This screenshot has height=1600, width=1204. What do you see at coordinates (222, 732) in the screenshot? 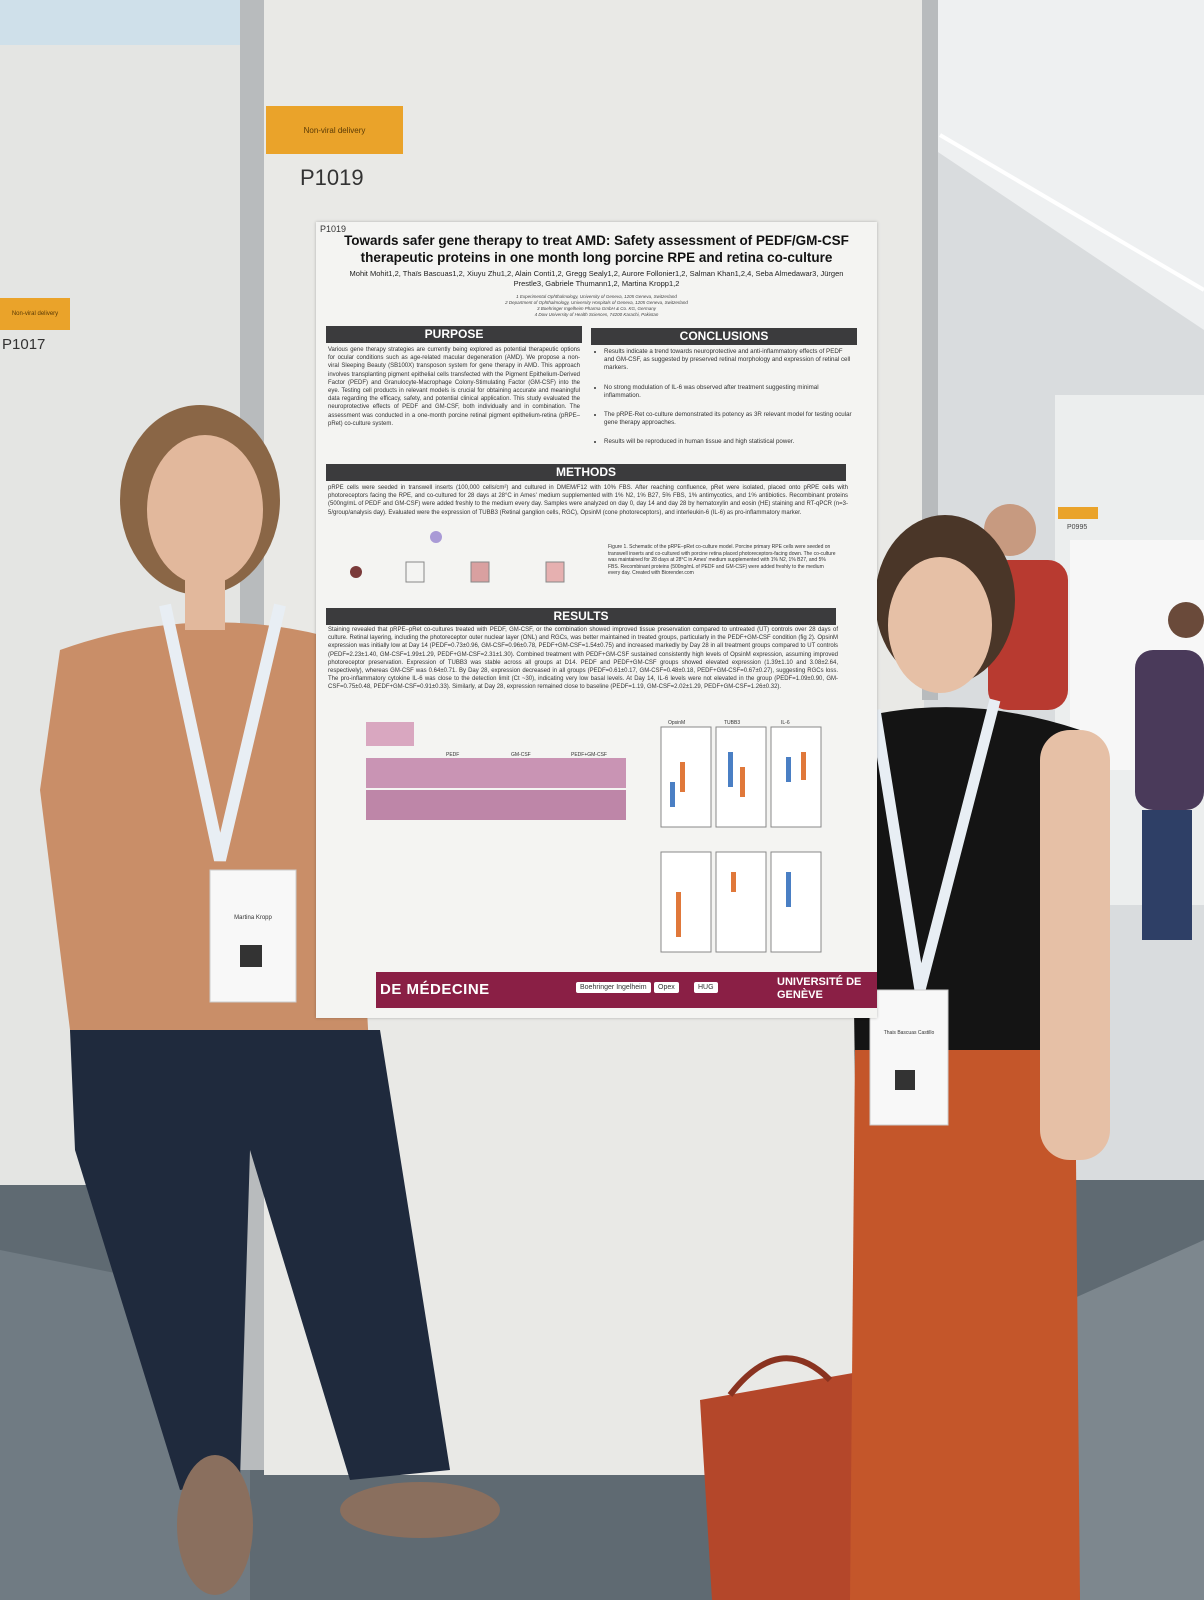
I see `lanyard` at bounding box center [222, 732].